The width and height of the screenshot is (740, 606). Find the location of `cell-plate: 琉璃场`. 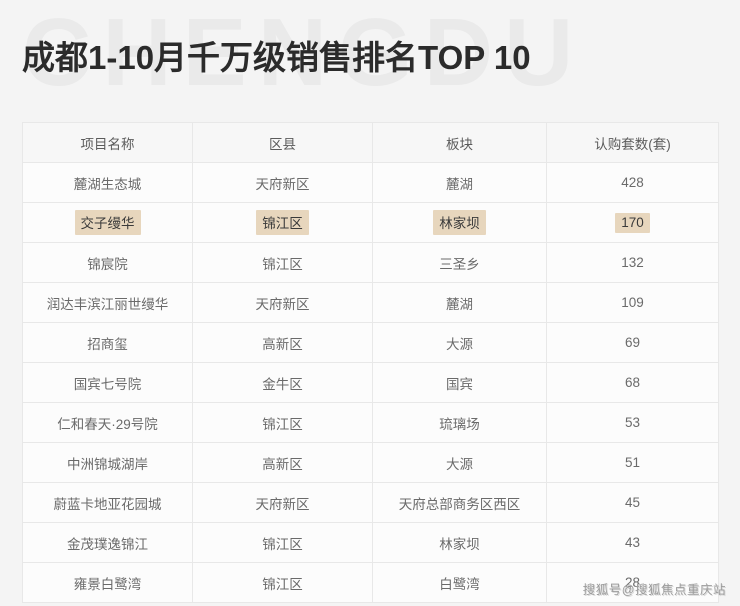

cell-plate: 琉璃场 is located at coordinates (459, 422).